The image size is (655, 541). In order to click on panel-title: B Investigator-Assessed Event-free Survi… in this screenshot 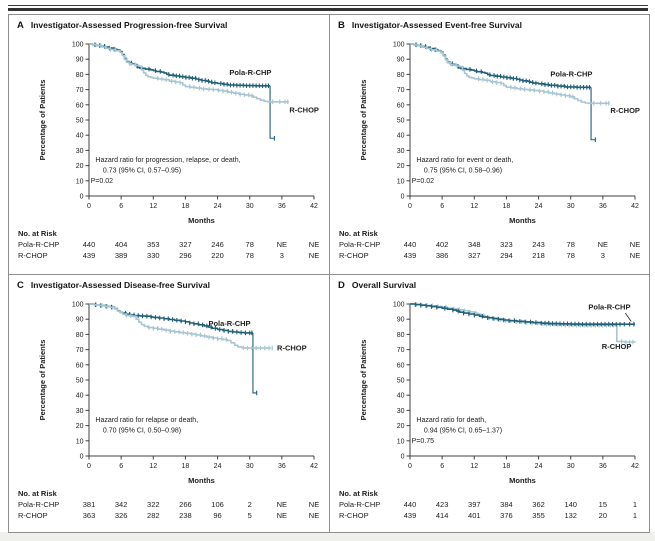, I will do `click(489, 23)`.